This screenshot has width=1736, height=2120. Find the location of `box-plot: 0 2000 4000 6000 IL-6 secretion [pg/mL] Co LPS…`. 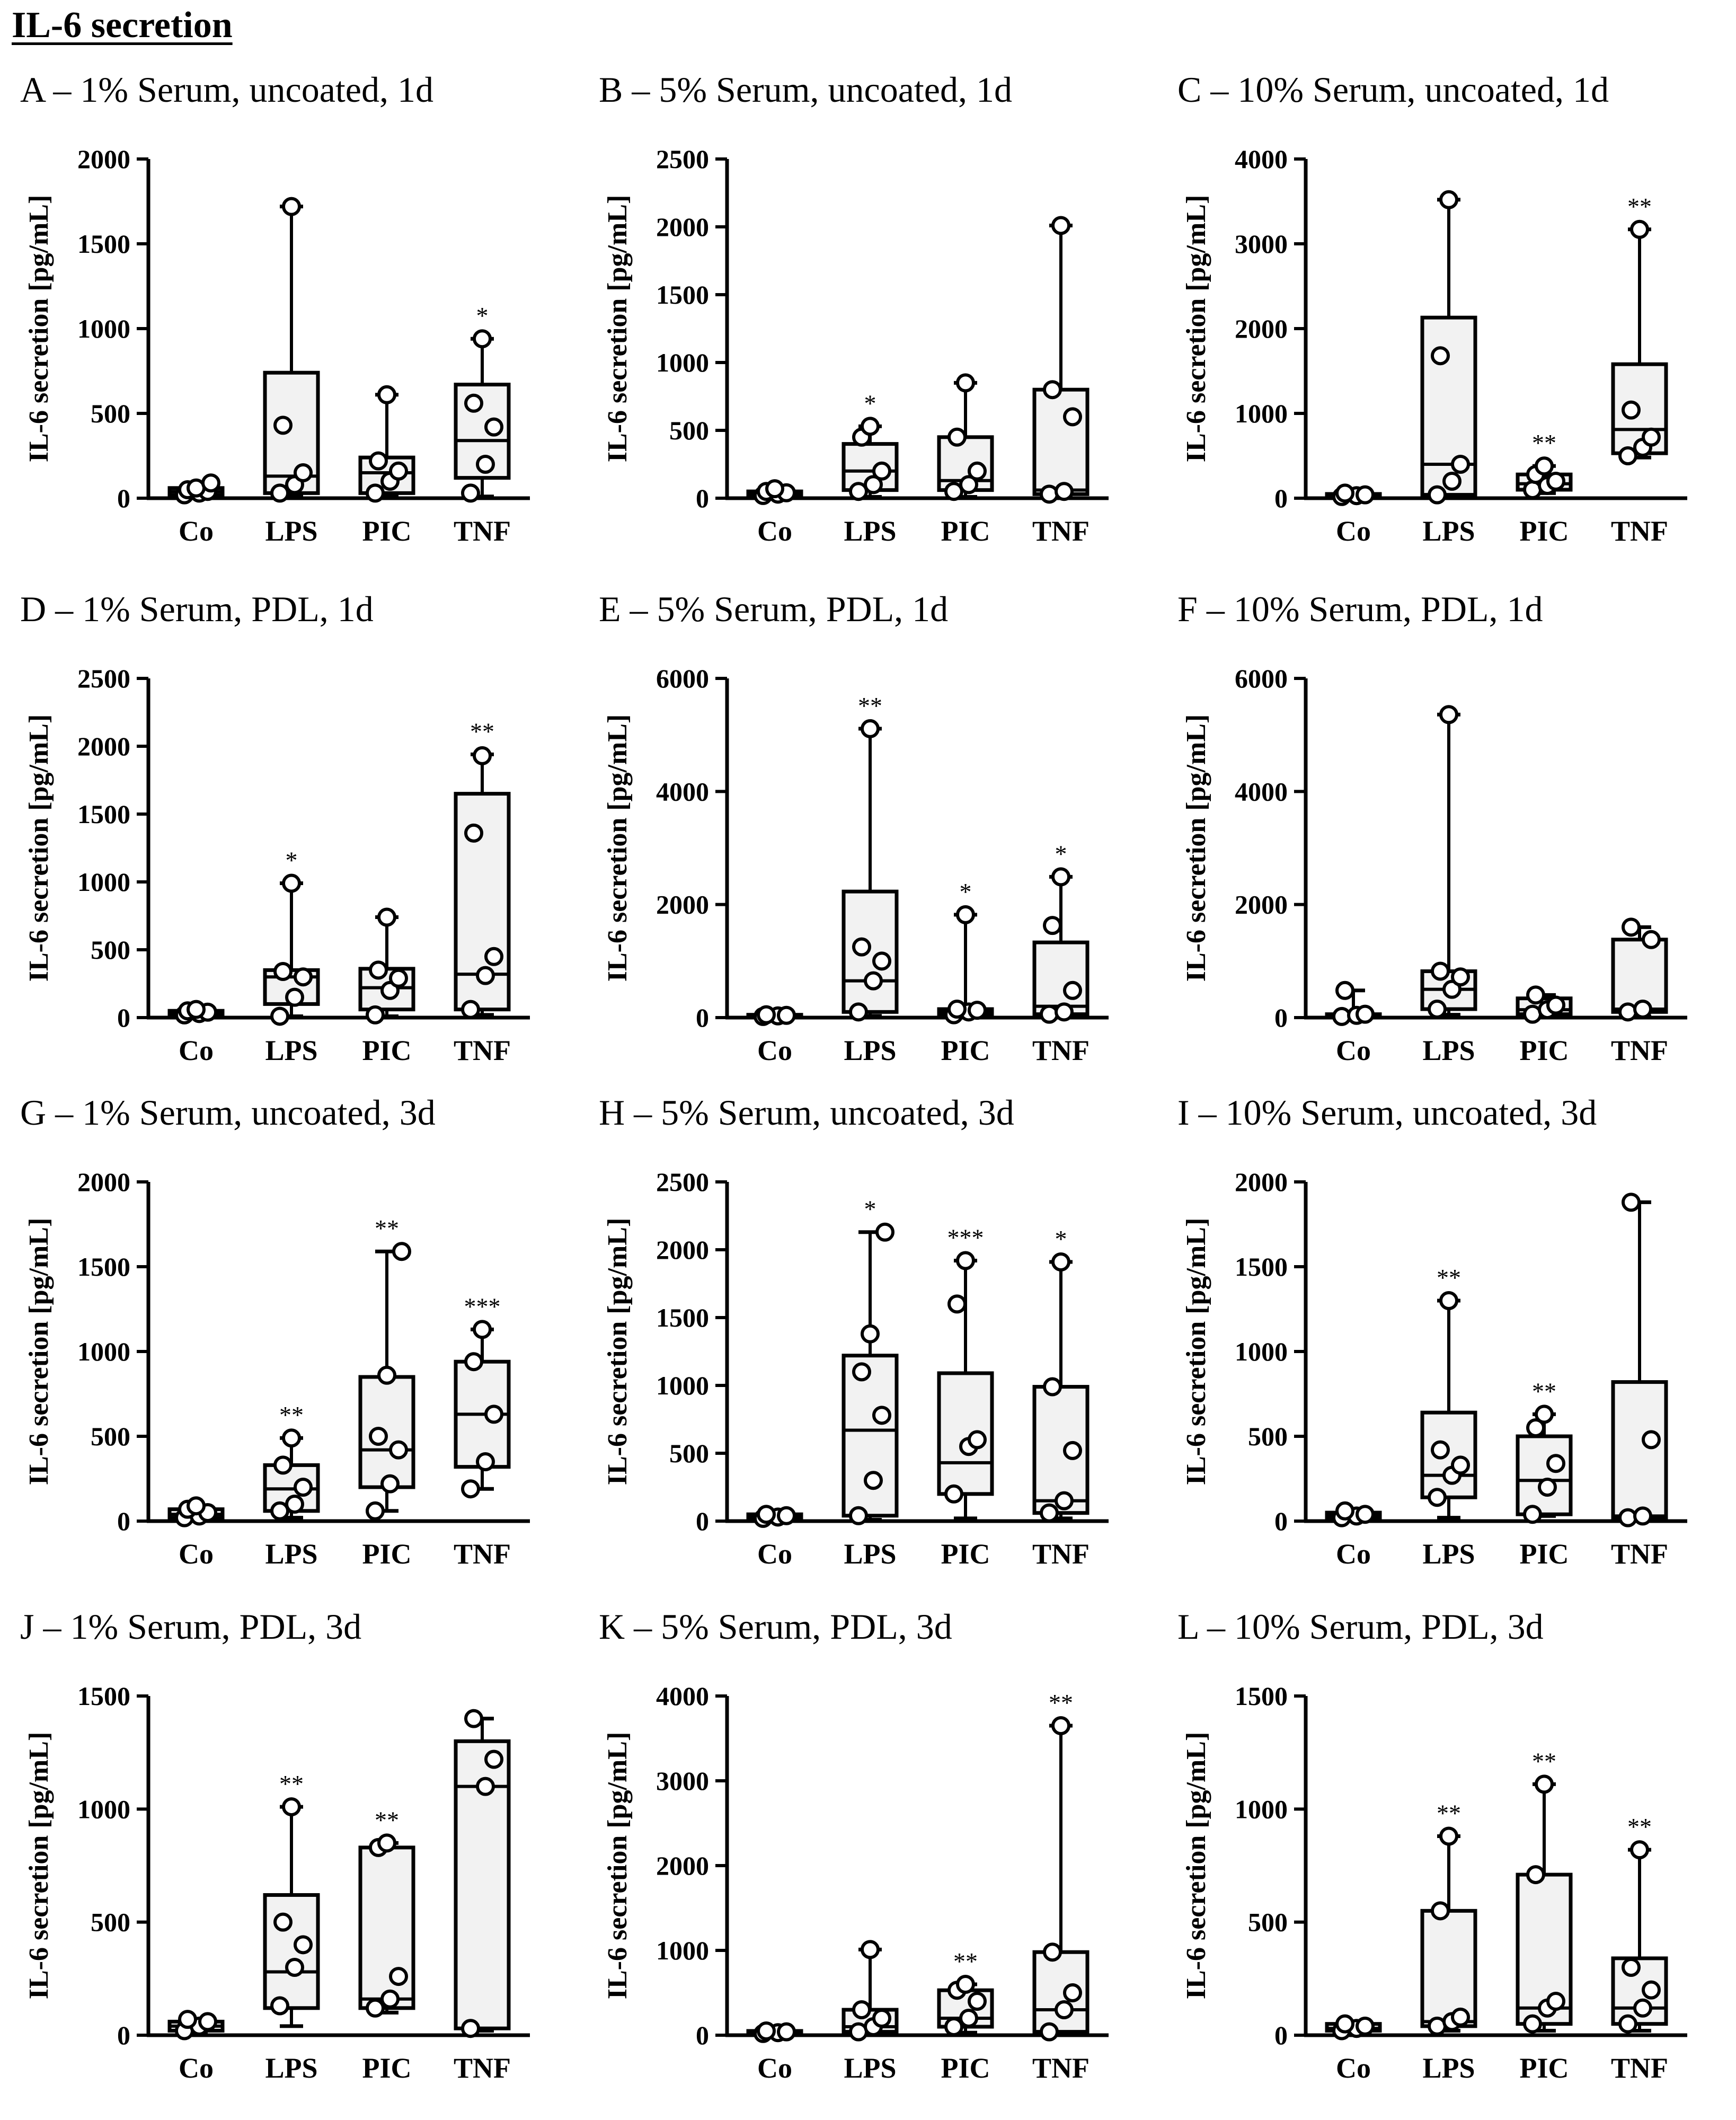

box-plot: 0 2000 4000 6000 IL-6 secretion [pg/mL] Co LPS… is located at coordinates (1434, 865).